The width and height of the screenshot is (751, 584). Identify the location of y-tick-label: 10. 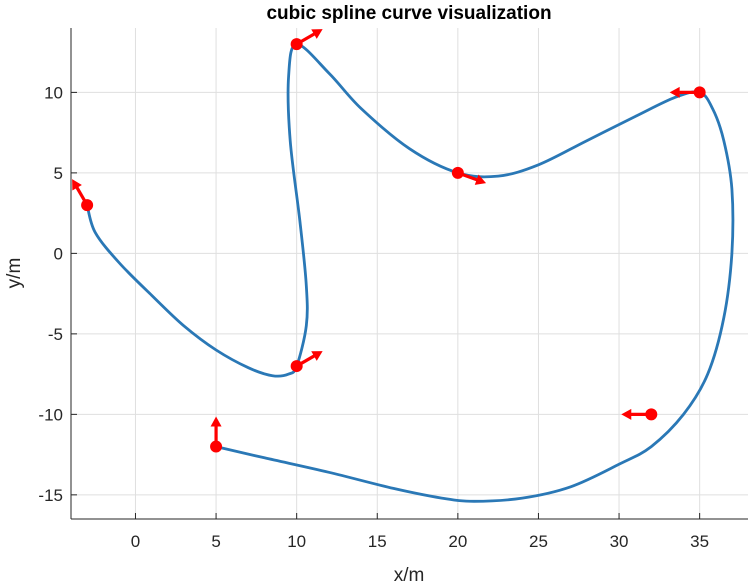
(53, 92).